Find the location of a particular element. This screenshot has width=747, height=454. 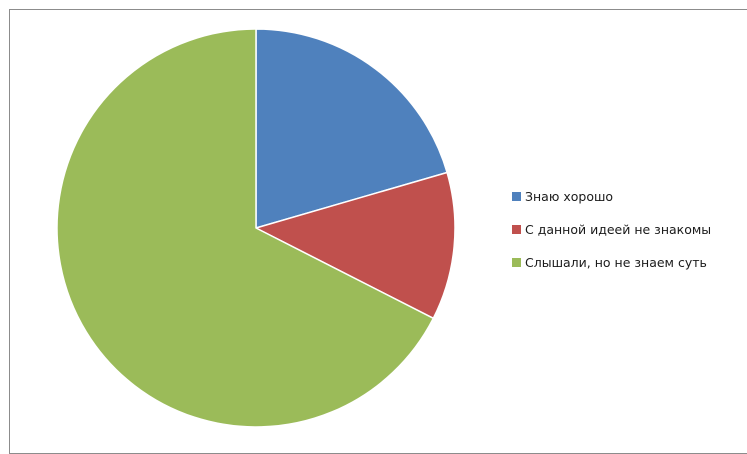

legend-label: Слышали, но не знаем суть is located at coordinates (616, 262).